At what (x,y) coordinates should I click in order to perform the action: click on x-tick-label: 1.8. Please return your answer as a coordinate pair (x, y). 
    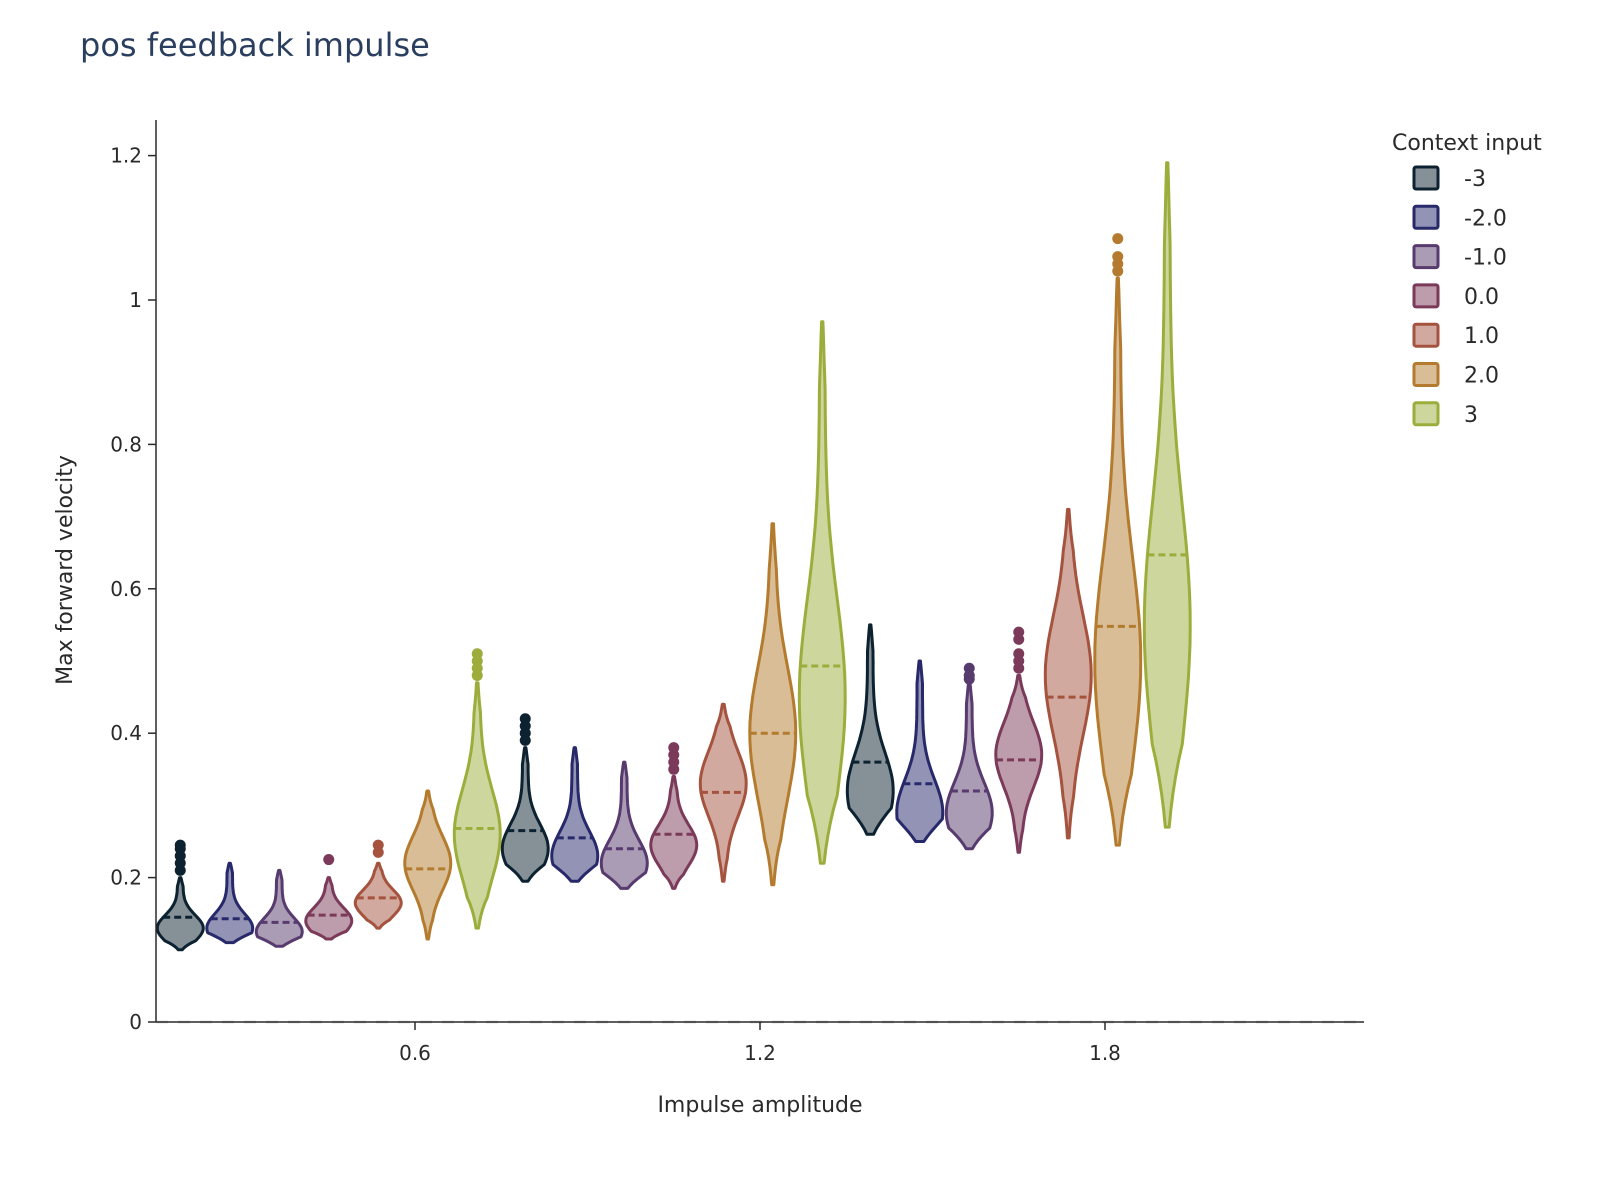
    Looking at the image, I should click on (1105, 1053).